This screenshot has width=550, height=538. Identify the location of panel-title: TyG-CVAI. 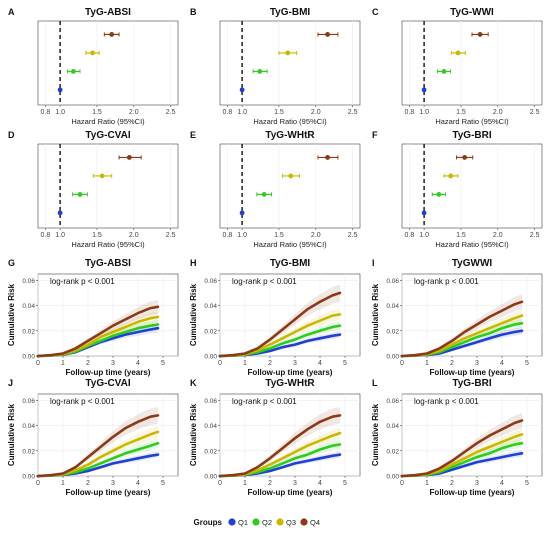
(107, 135).